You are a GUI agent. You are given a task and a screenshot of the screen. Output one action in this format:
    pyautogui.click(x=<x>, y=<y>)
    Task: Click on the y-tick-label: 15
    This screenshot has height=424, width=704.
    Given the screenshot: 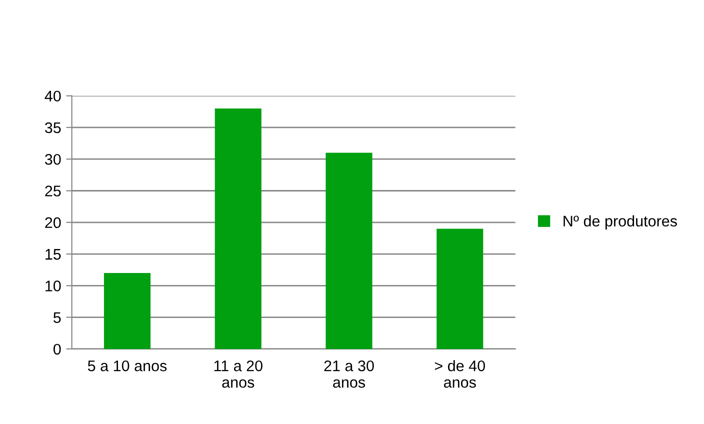 What is the action you would take?
    pyautogui.click(x=53, y=254)
    